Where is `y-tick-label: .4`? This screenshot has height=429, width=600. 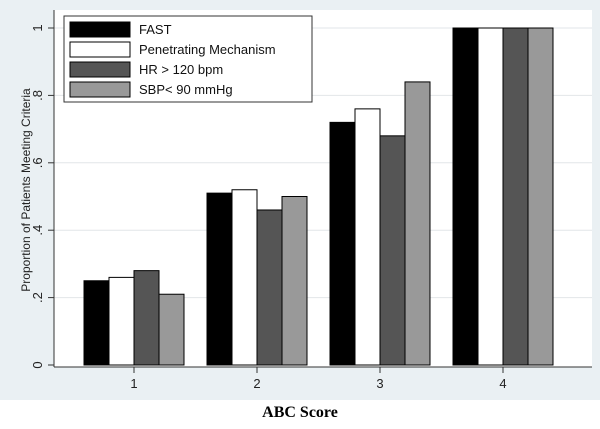 y-tick-label: .4 is located at coordinates (37, 230).